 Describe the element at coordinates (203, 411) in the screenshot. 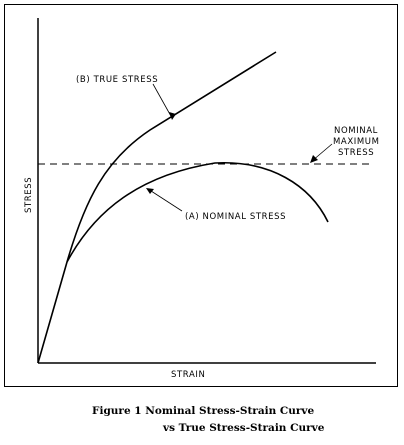

I see `caption-line-1: Figure 1 Nominal Stress-Strain Curve` at that location.